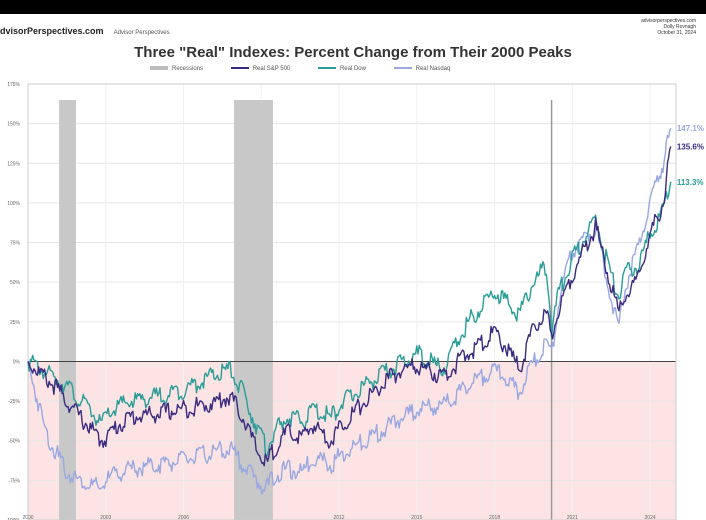 The image size is (706, 520). What do you see at coordinates (650, 517) in the screenshot?
I see `x-tick-label: 2024` at bounding box center [650, 517].